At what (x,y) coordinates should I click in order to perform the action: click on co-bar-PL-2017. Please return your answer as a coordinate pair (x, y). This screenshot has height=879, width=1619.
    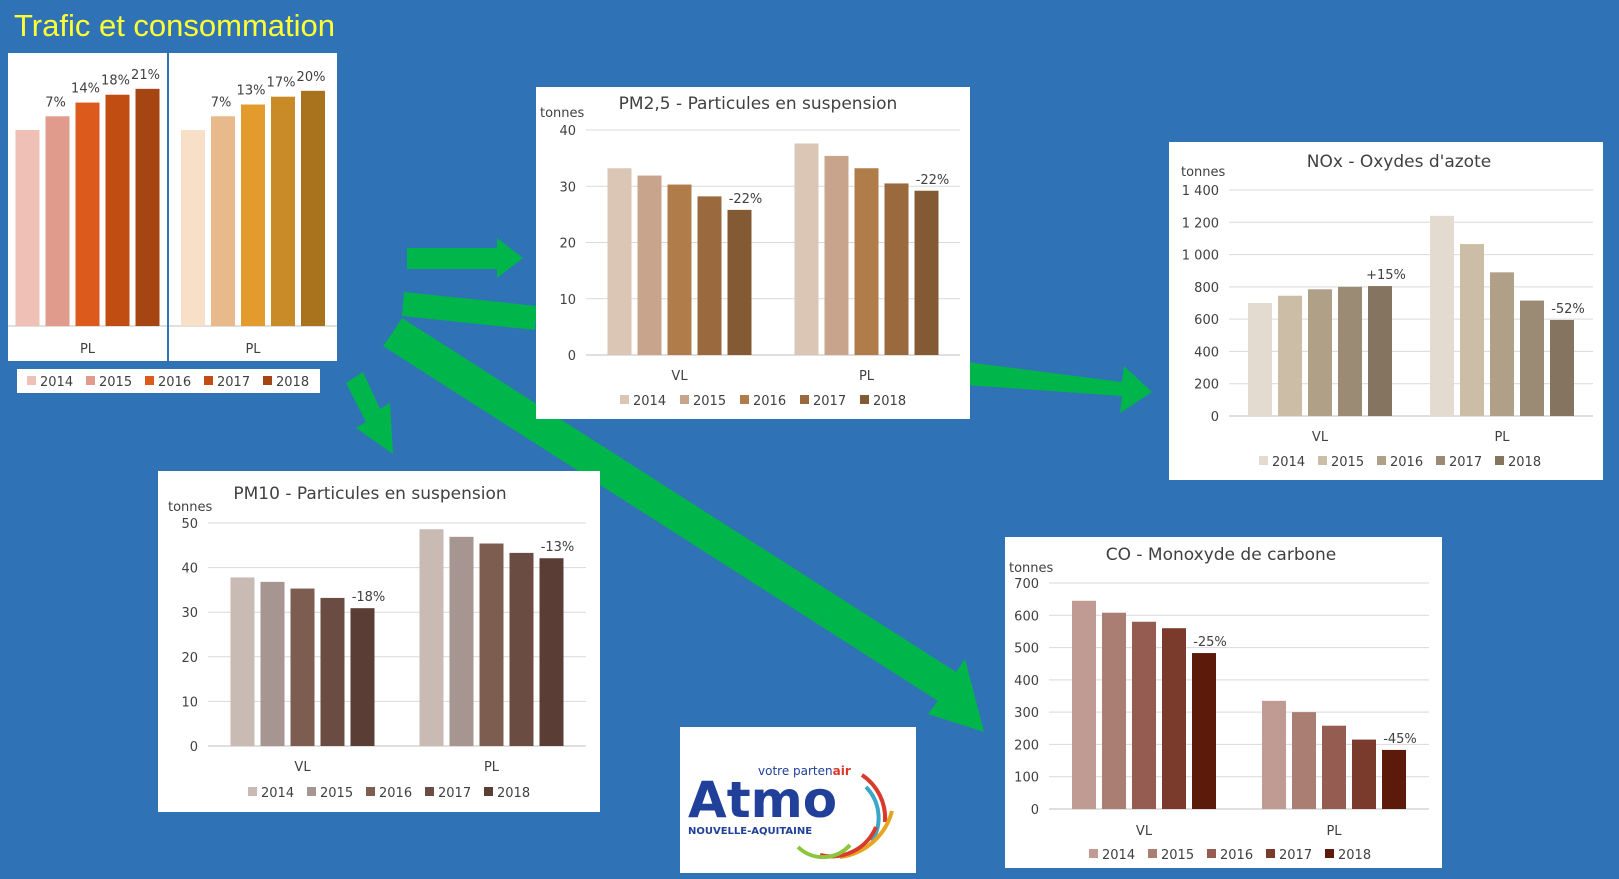
    Looking at the image, I should click on (1364, 774).